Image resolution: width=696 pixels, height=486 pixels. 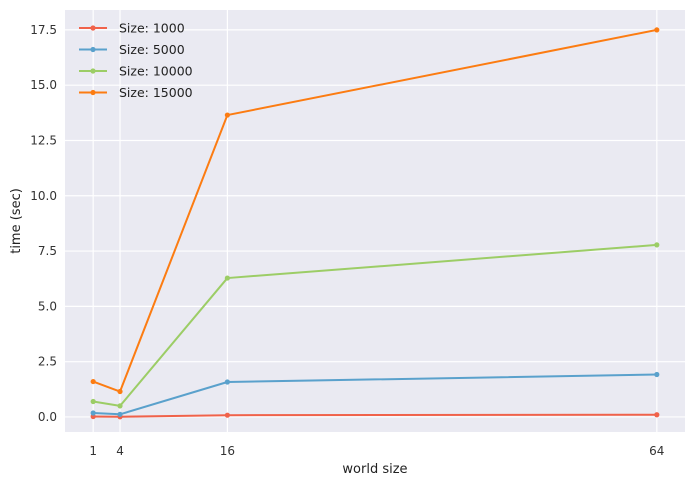 I want to click on x-tick-label: 16, so click(x=227, y=451).